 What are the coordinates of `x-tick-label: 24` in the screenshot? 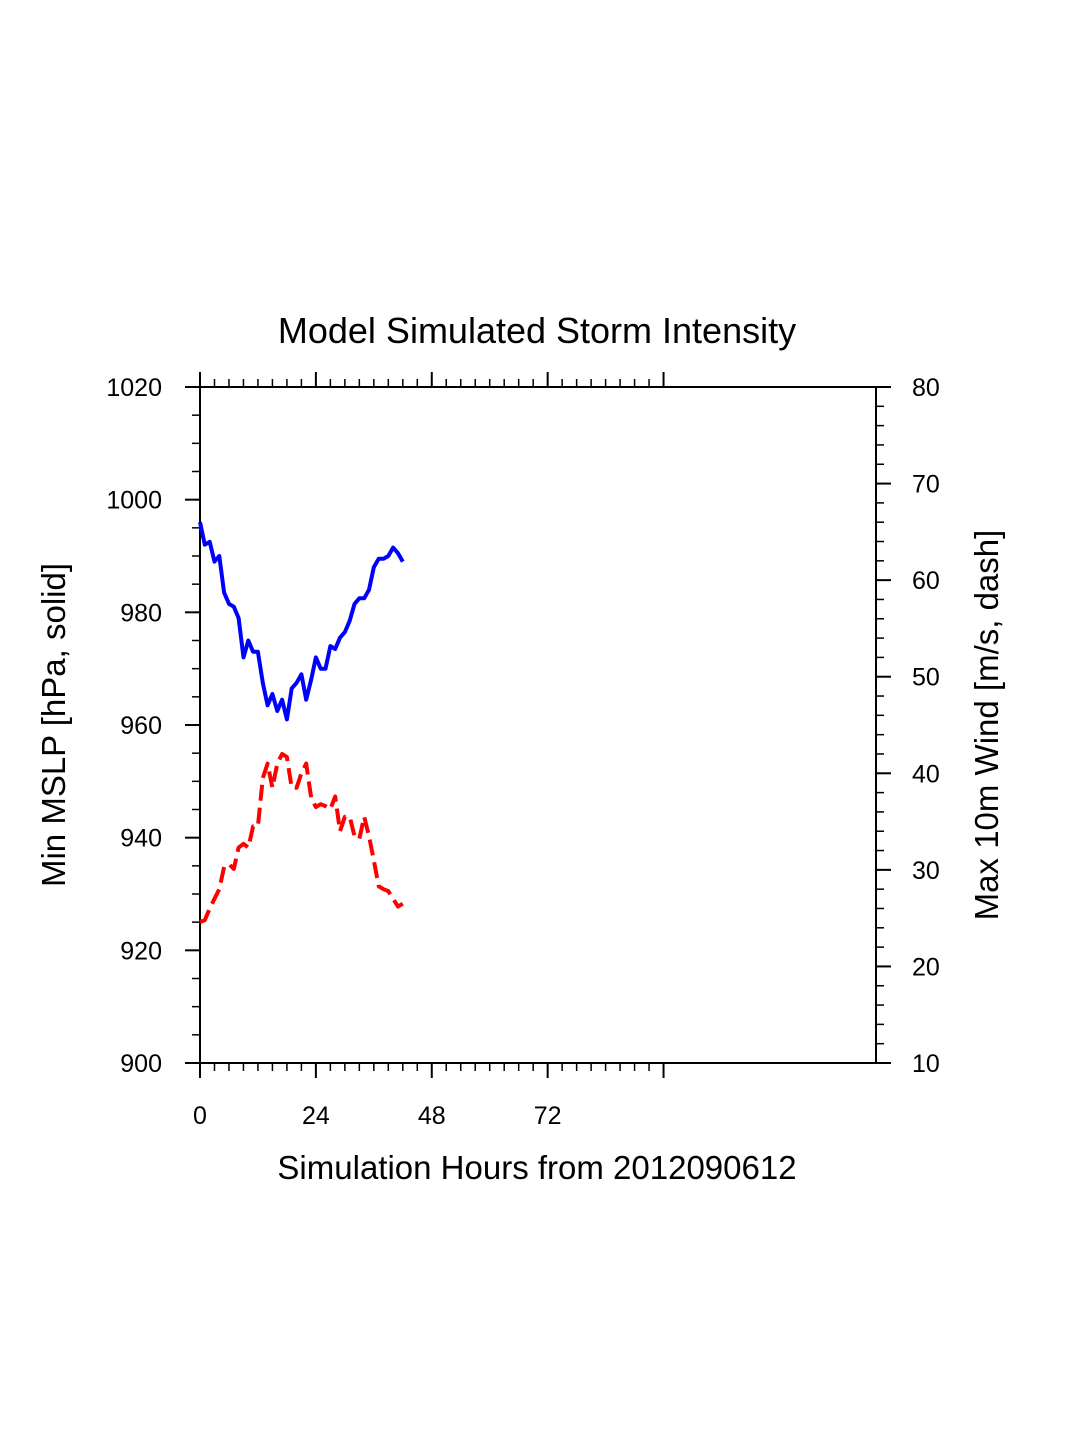 It's located at (316, 1116).